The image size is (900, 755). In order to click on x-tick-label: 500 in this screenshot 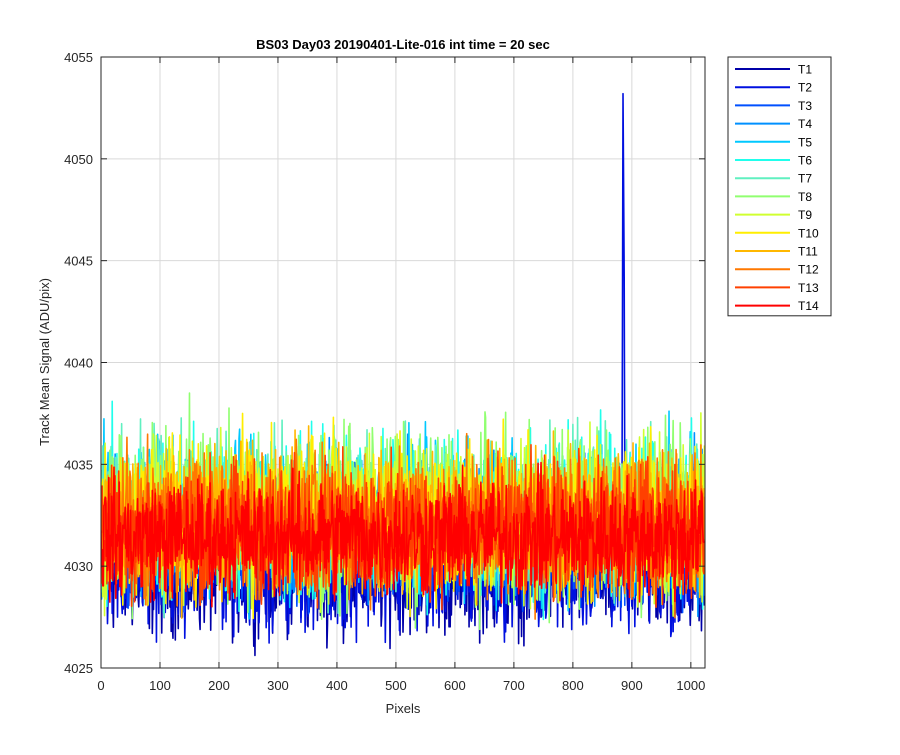, I will do `click(396, 685)`.